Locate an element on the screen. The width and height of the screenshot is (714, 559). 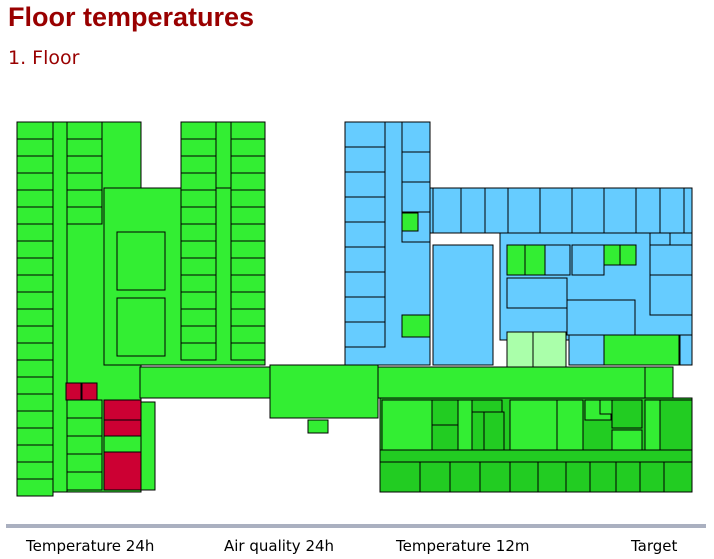
tab: Air quality 24h is located at coordinates (279, 546).